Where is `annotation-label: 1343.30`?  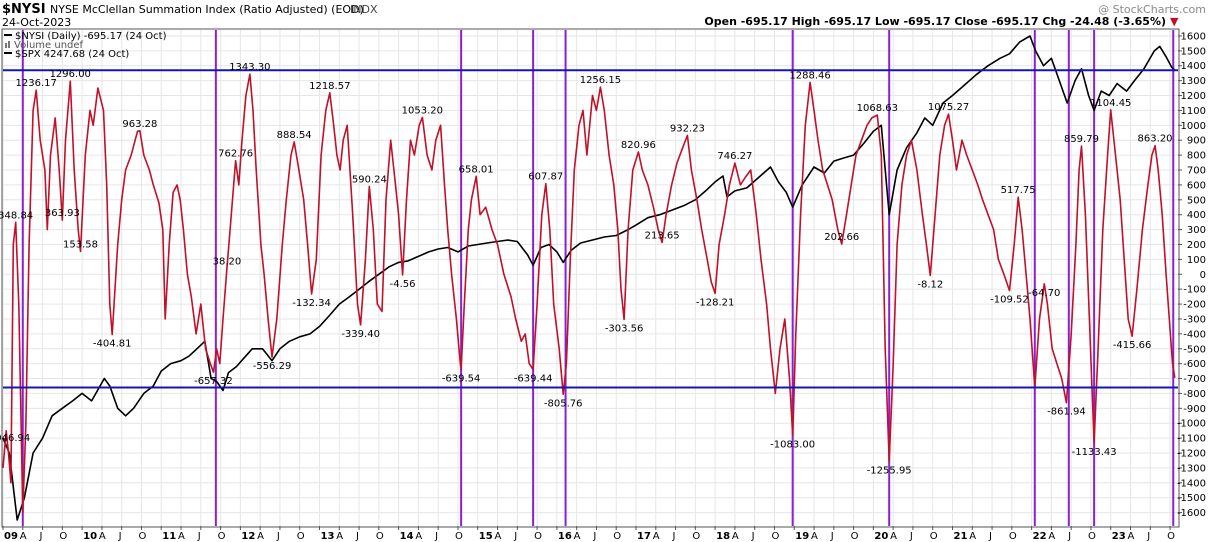 annotation-label: 1343.30 is located at coordinates (249, 67).